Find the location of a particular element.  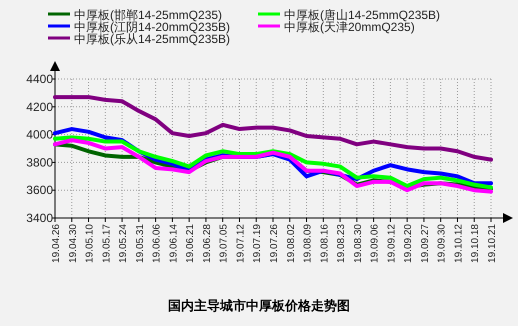

y-tick-label: 4000 is located at coordinates (40, 135).